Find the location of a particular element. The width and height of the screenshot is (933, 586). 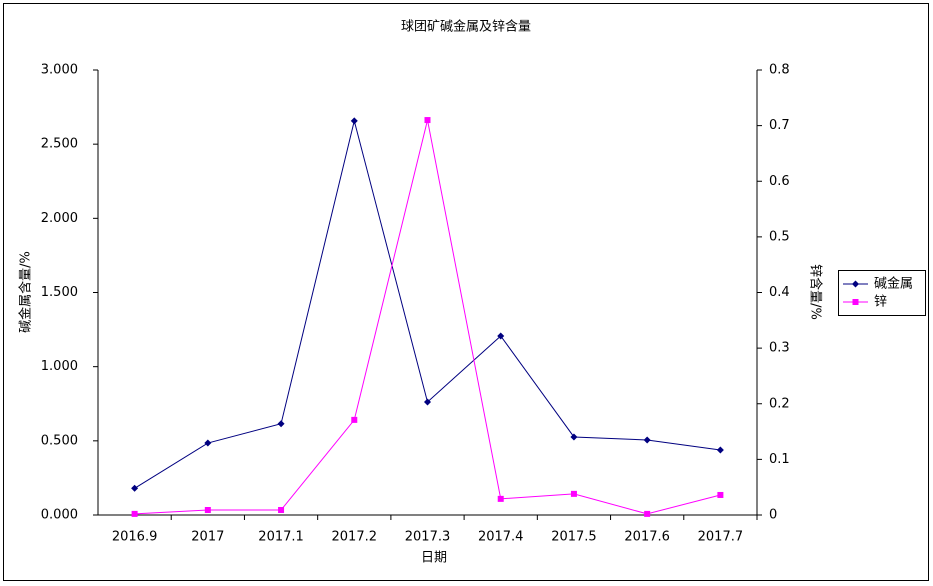

x-tick-label: 2017.1 is located at coordinates (281, 537).